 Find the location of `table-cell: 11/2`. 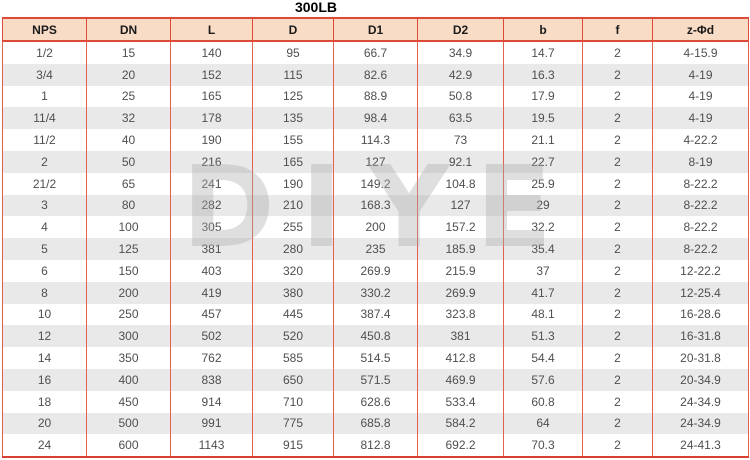

table-cell: 11/2 is located at coordinates (44, 140).